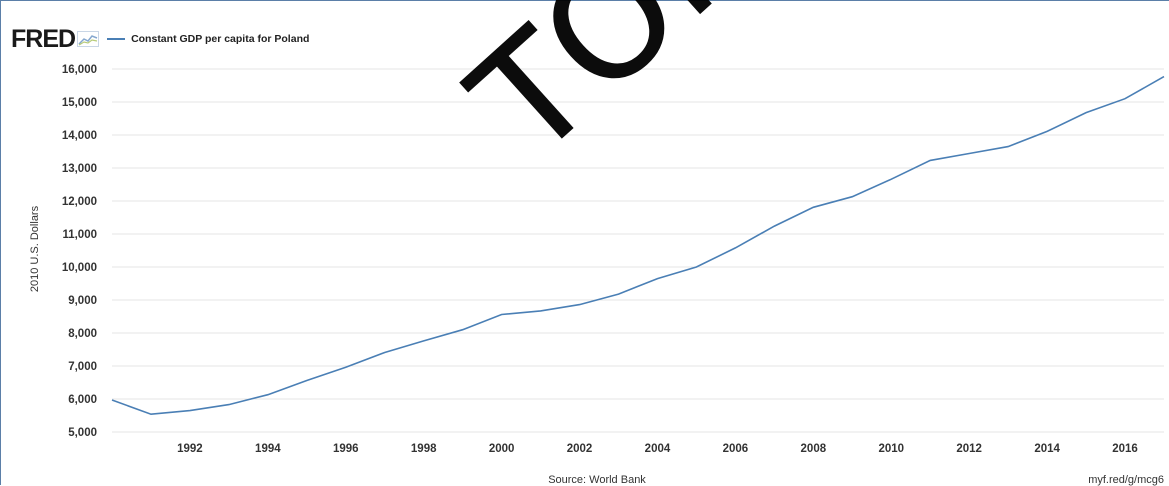 Image resolution: width=1169 pixels, height=486 pixels. What do you see at coordinates (82, 367) in the screenshot?
I see `y-tick-label: 7,000` at bounding box center [82, 367].